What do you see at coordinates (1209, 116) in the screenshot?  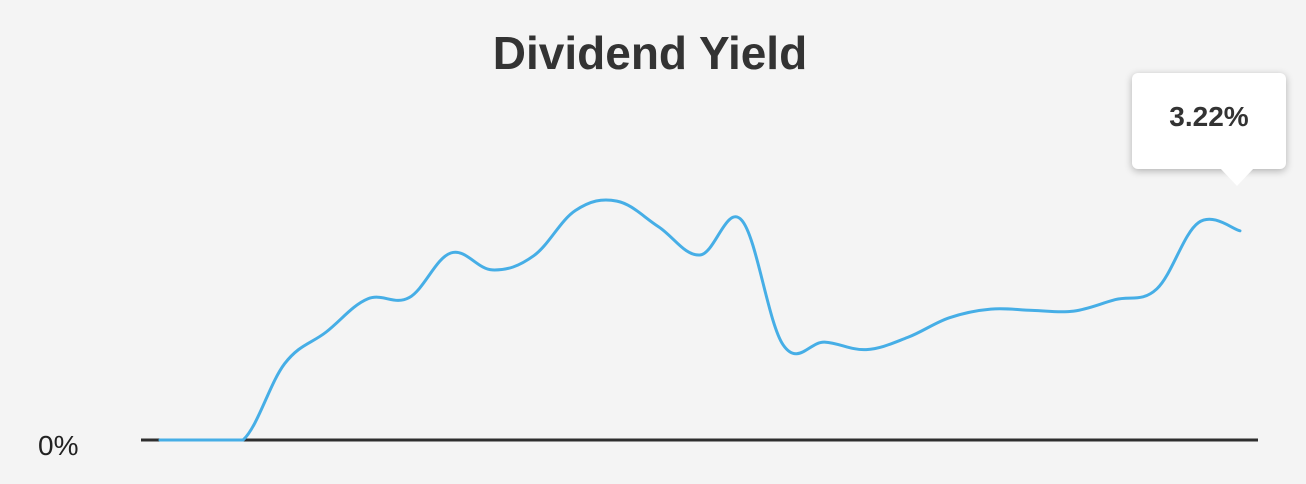 I see `tooltip-value: 3.22%` at bounding box center [1209, 116].